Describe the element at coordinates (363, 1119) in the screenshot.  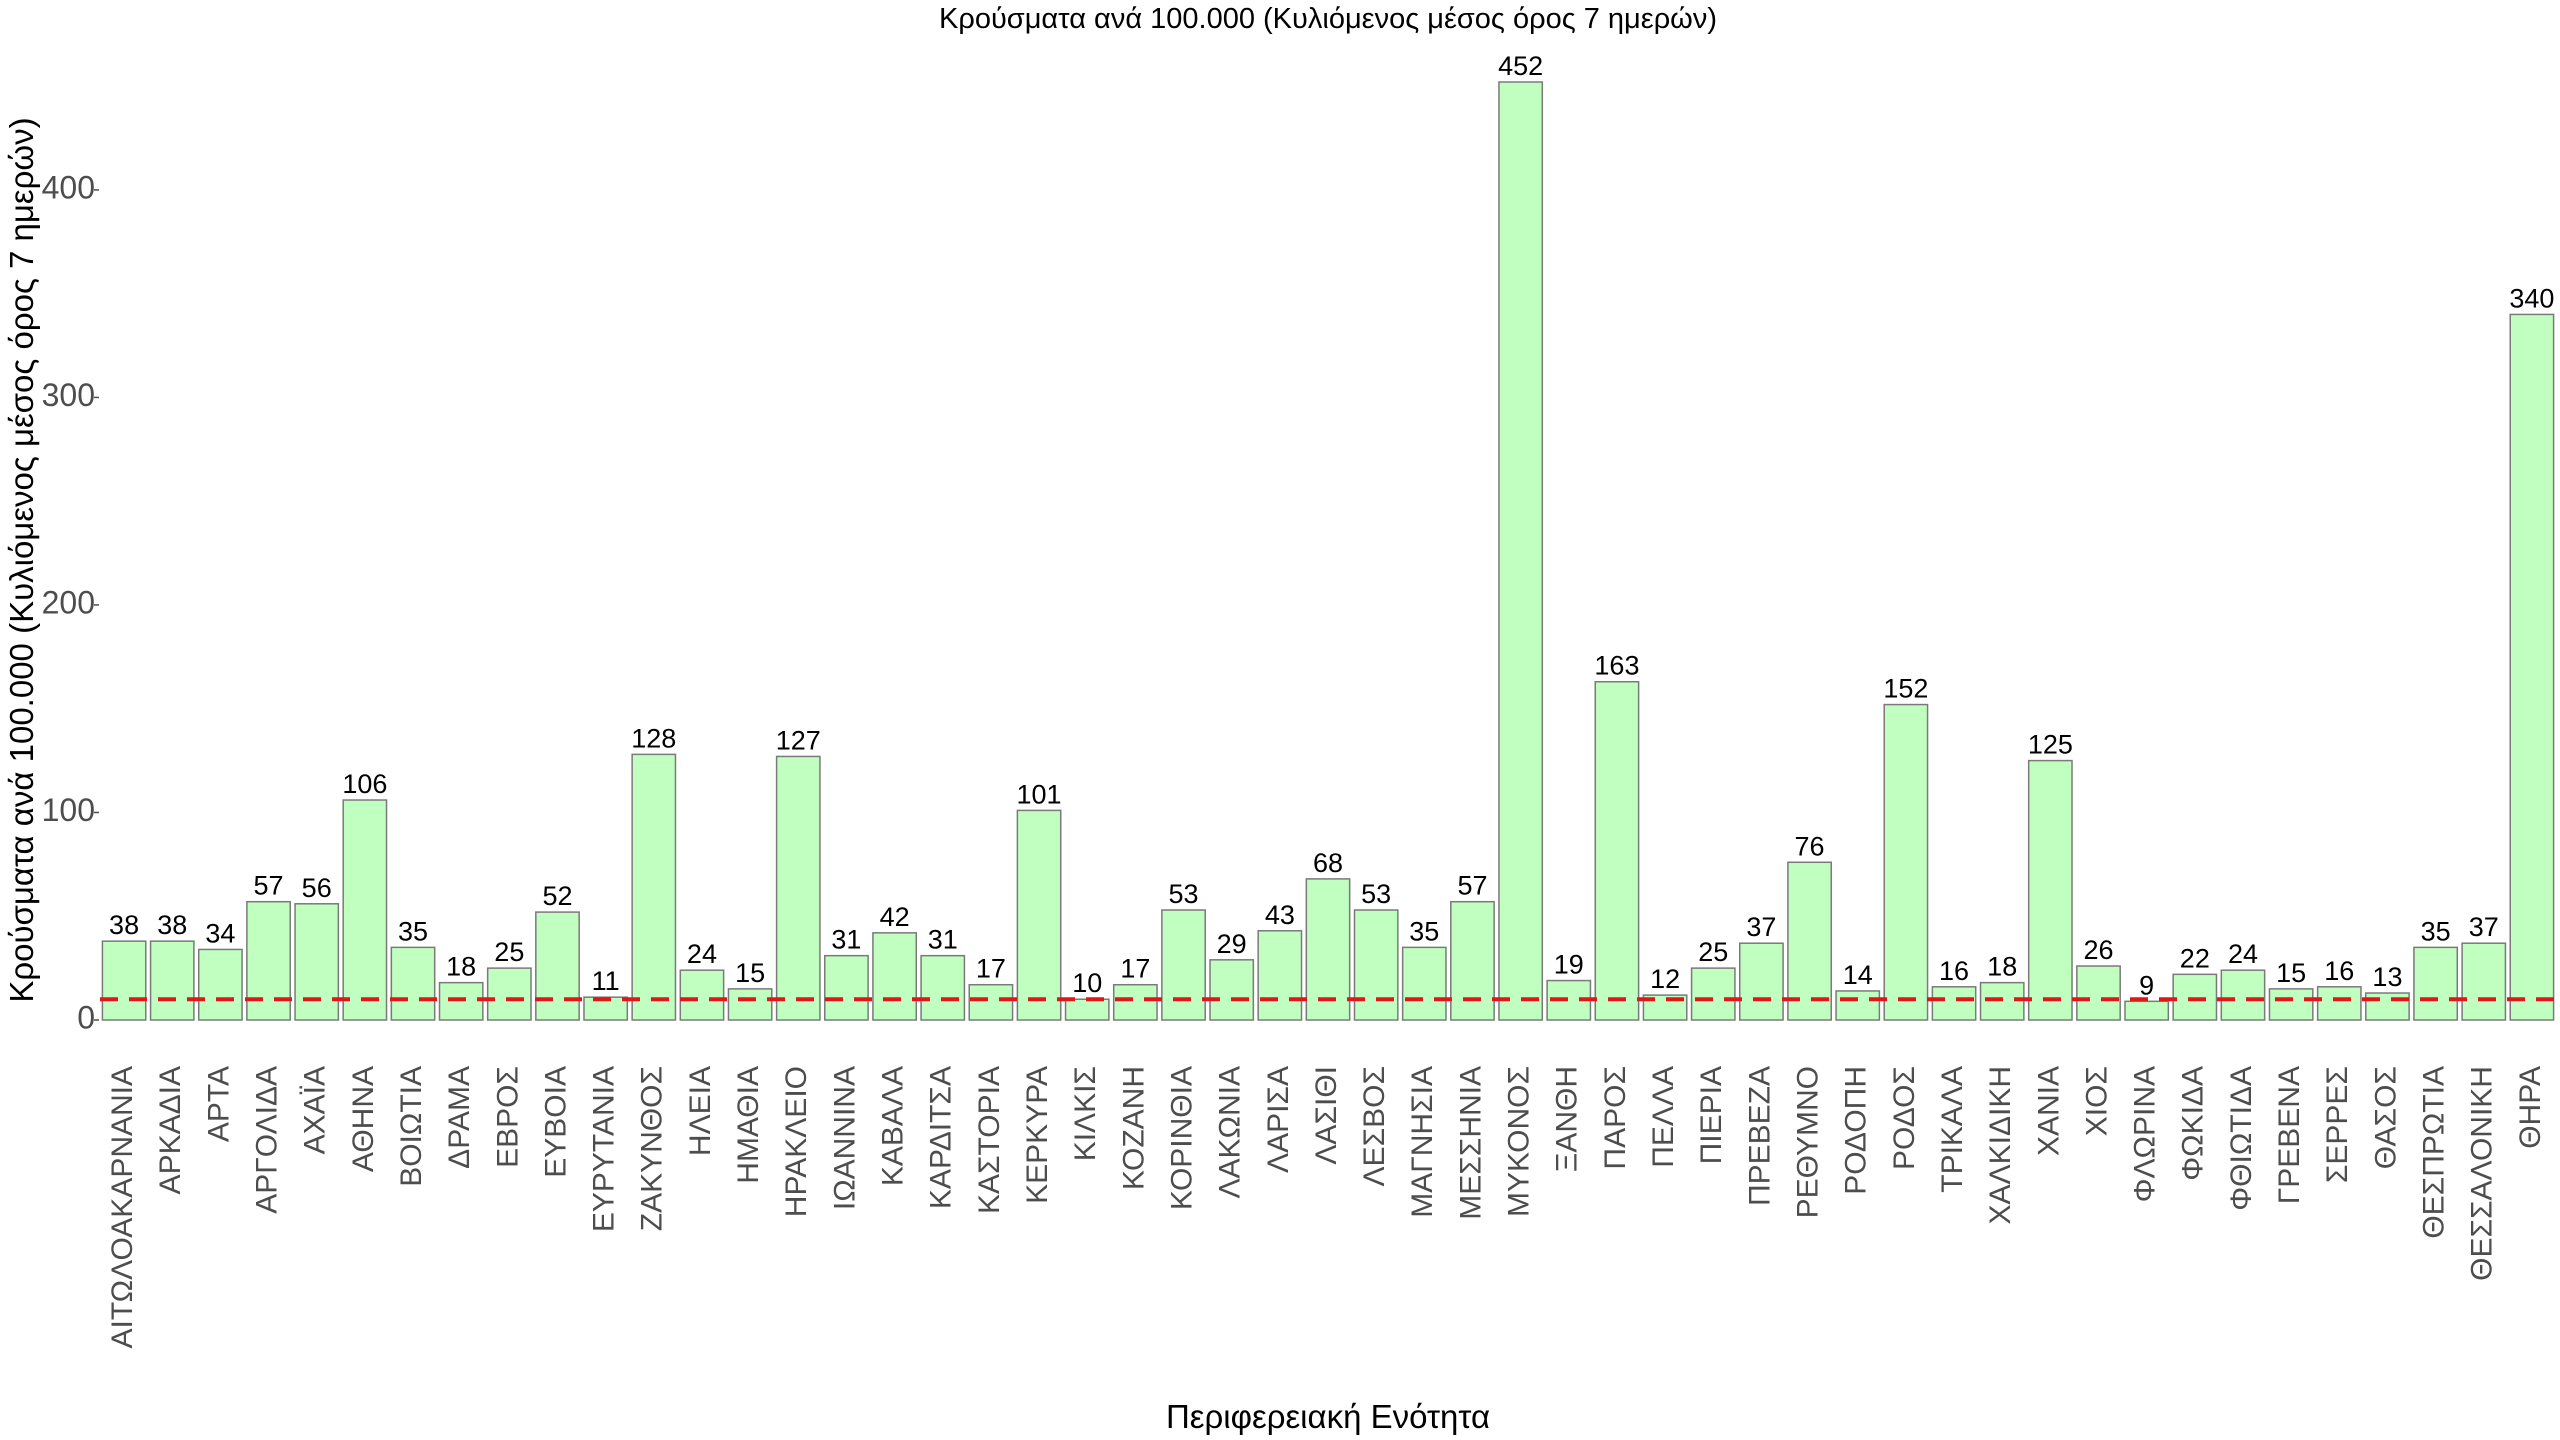
I see `x-tick-label: ΑΘΗΝΑ` at that location.